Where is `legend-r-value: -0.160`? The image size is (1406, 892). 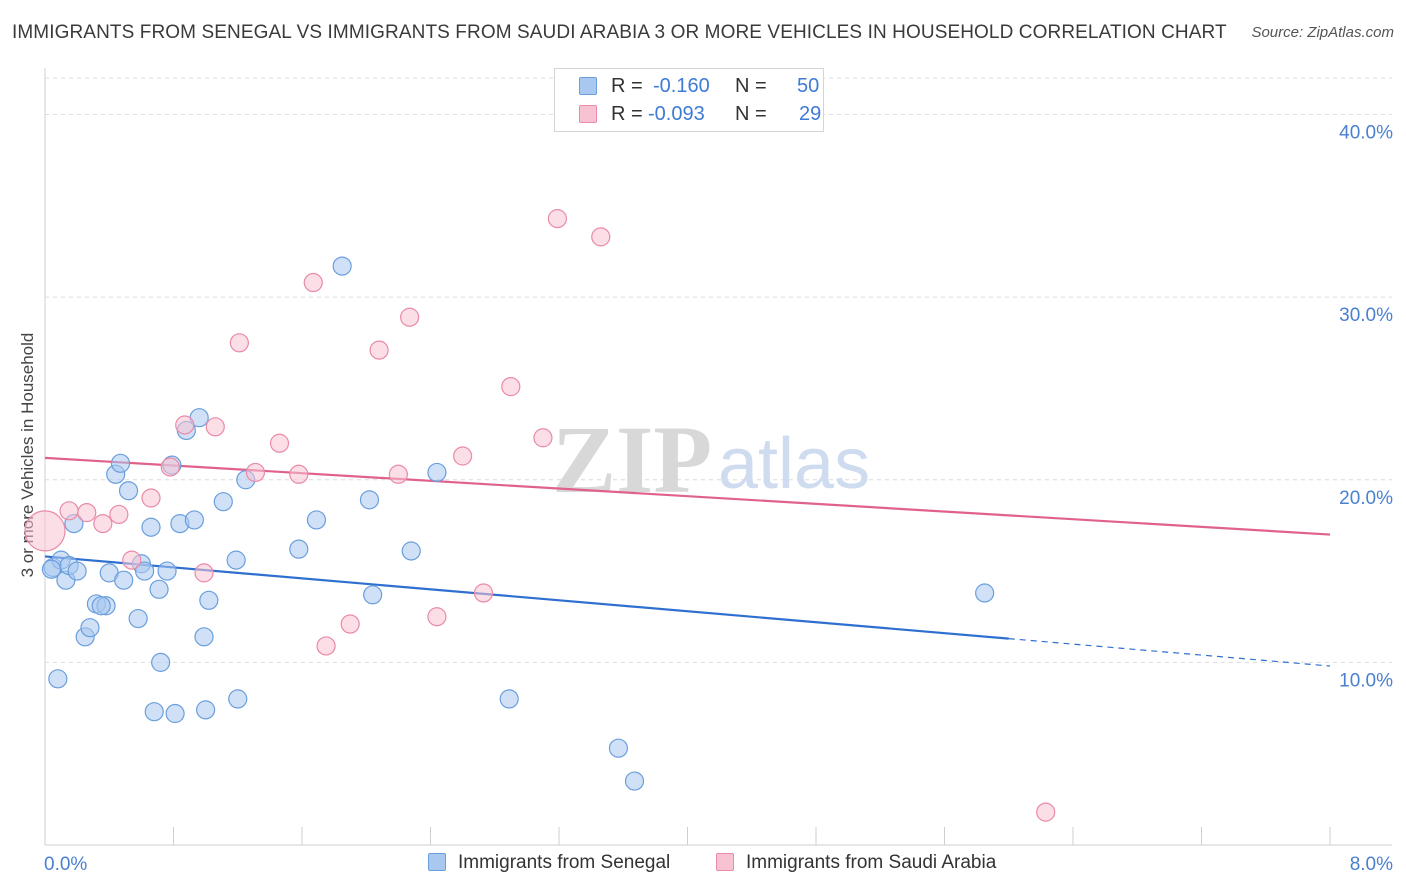
legend-r-value: -0.160 is located at coordinates (681, 86).